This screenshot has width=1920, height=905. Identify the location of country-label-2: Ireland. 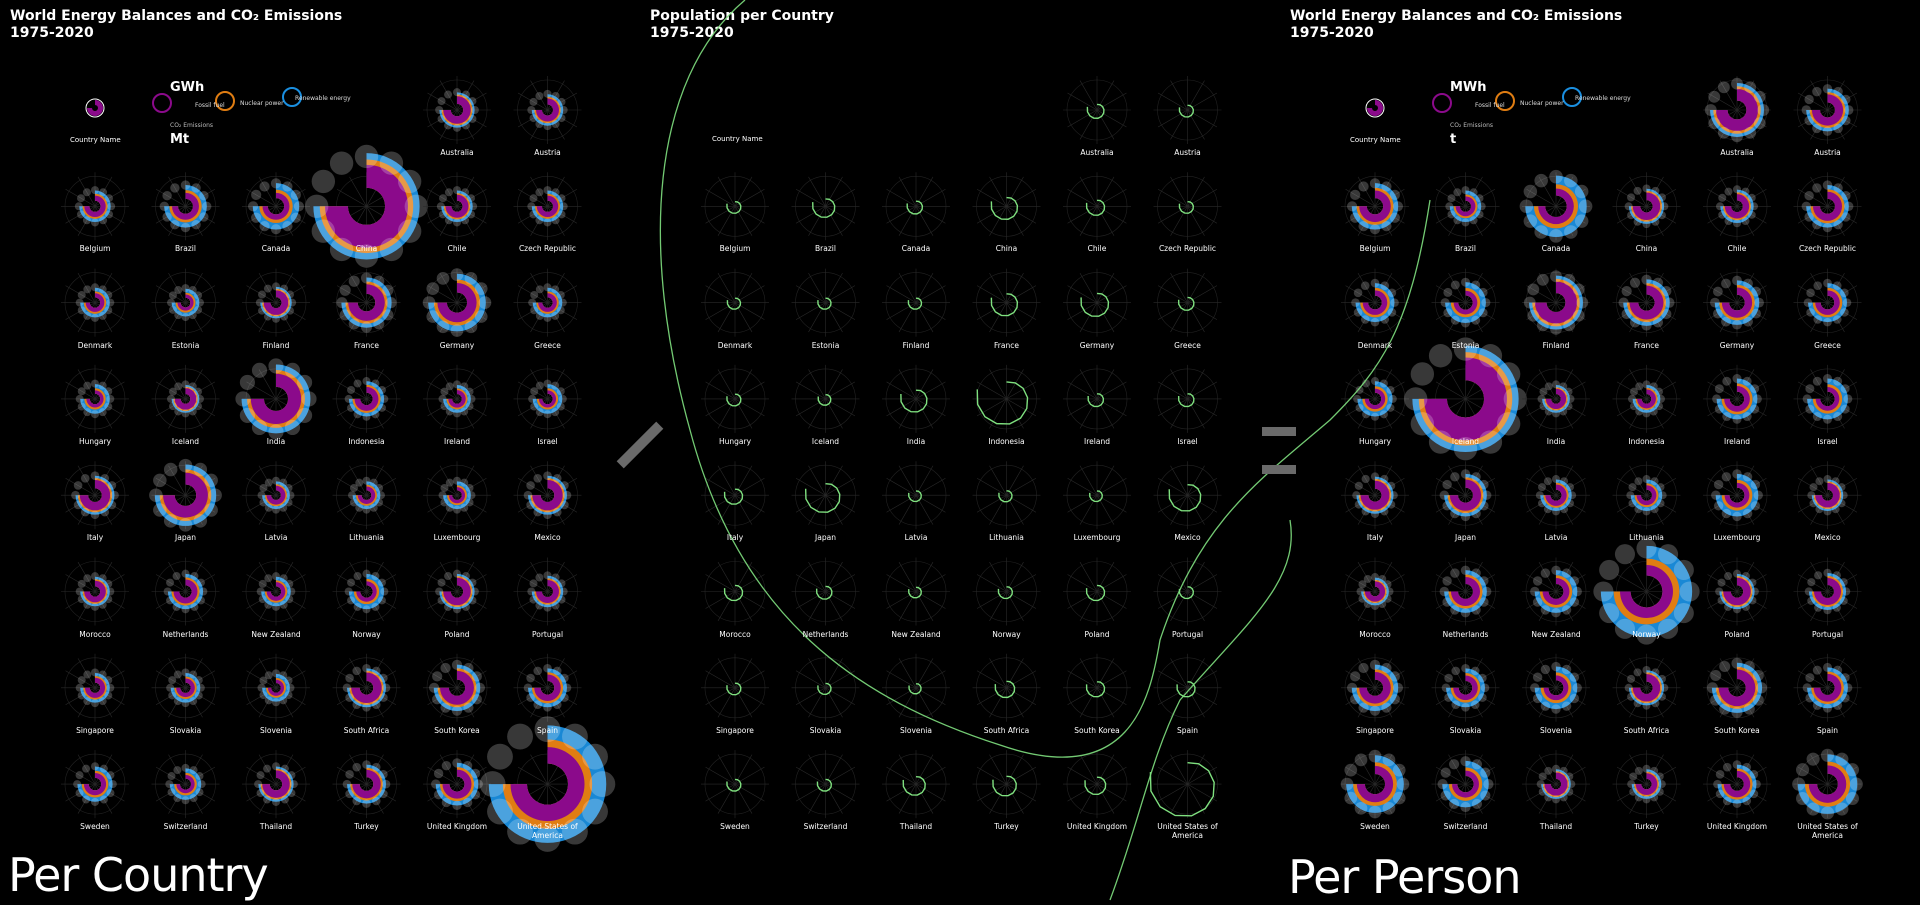
(1737, 441).